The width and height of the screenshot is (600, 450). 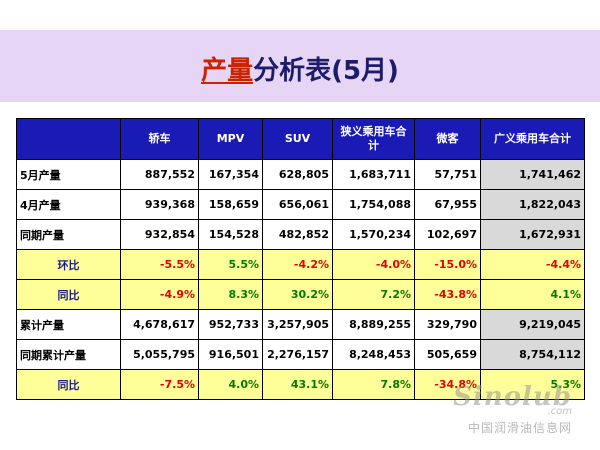 I want to click on table-cell: -4.9%, so click(x=159, y=294).